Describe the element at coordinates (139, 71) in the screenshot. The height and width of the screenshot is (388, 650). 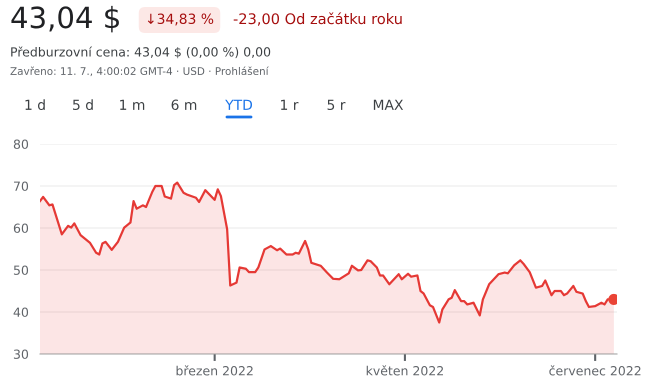
I see `text: Zavřeno: 11. 7., 4:00:02 GMT-4 · USD · Prohlášení` at that location.